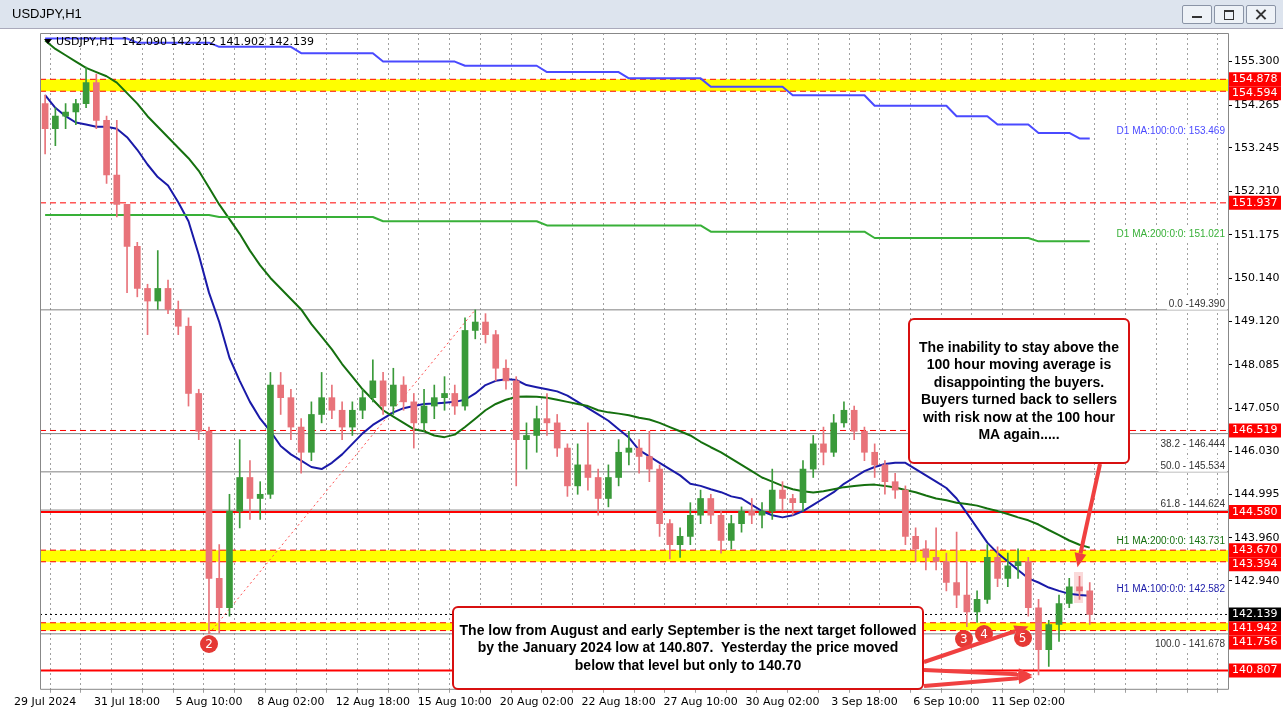  What do you see at coordinates (1255, 564) in the screenshot?
I see `ref-line-label: 143.394` at bounding box center [1255, 564].